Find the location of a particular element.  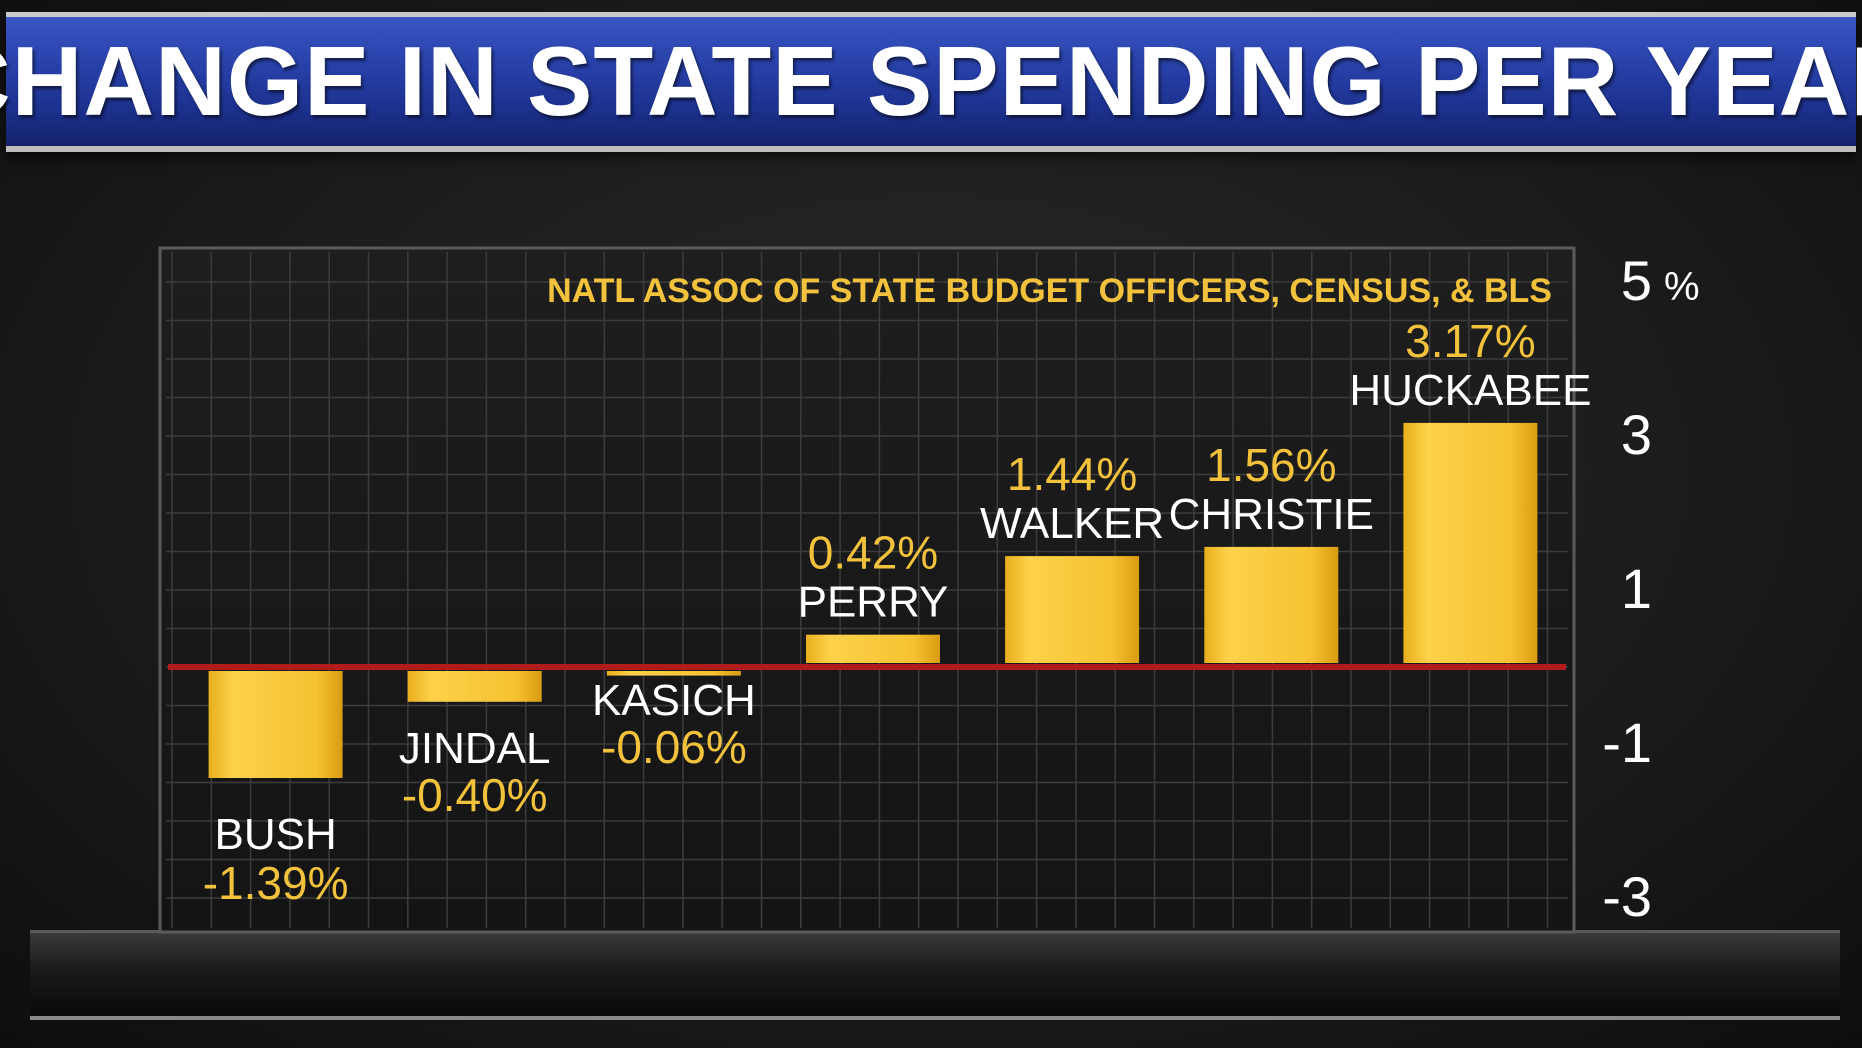

y-tick-label: 5 is located at coordinates (1636, 280).